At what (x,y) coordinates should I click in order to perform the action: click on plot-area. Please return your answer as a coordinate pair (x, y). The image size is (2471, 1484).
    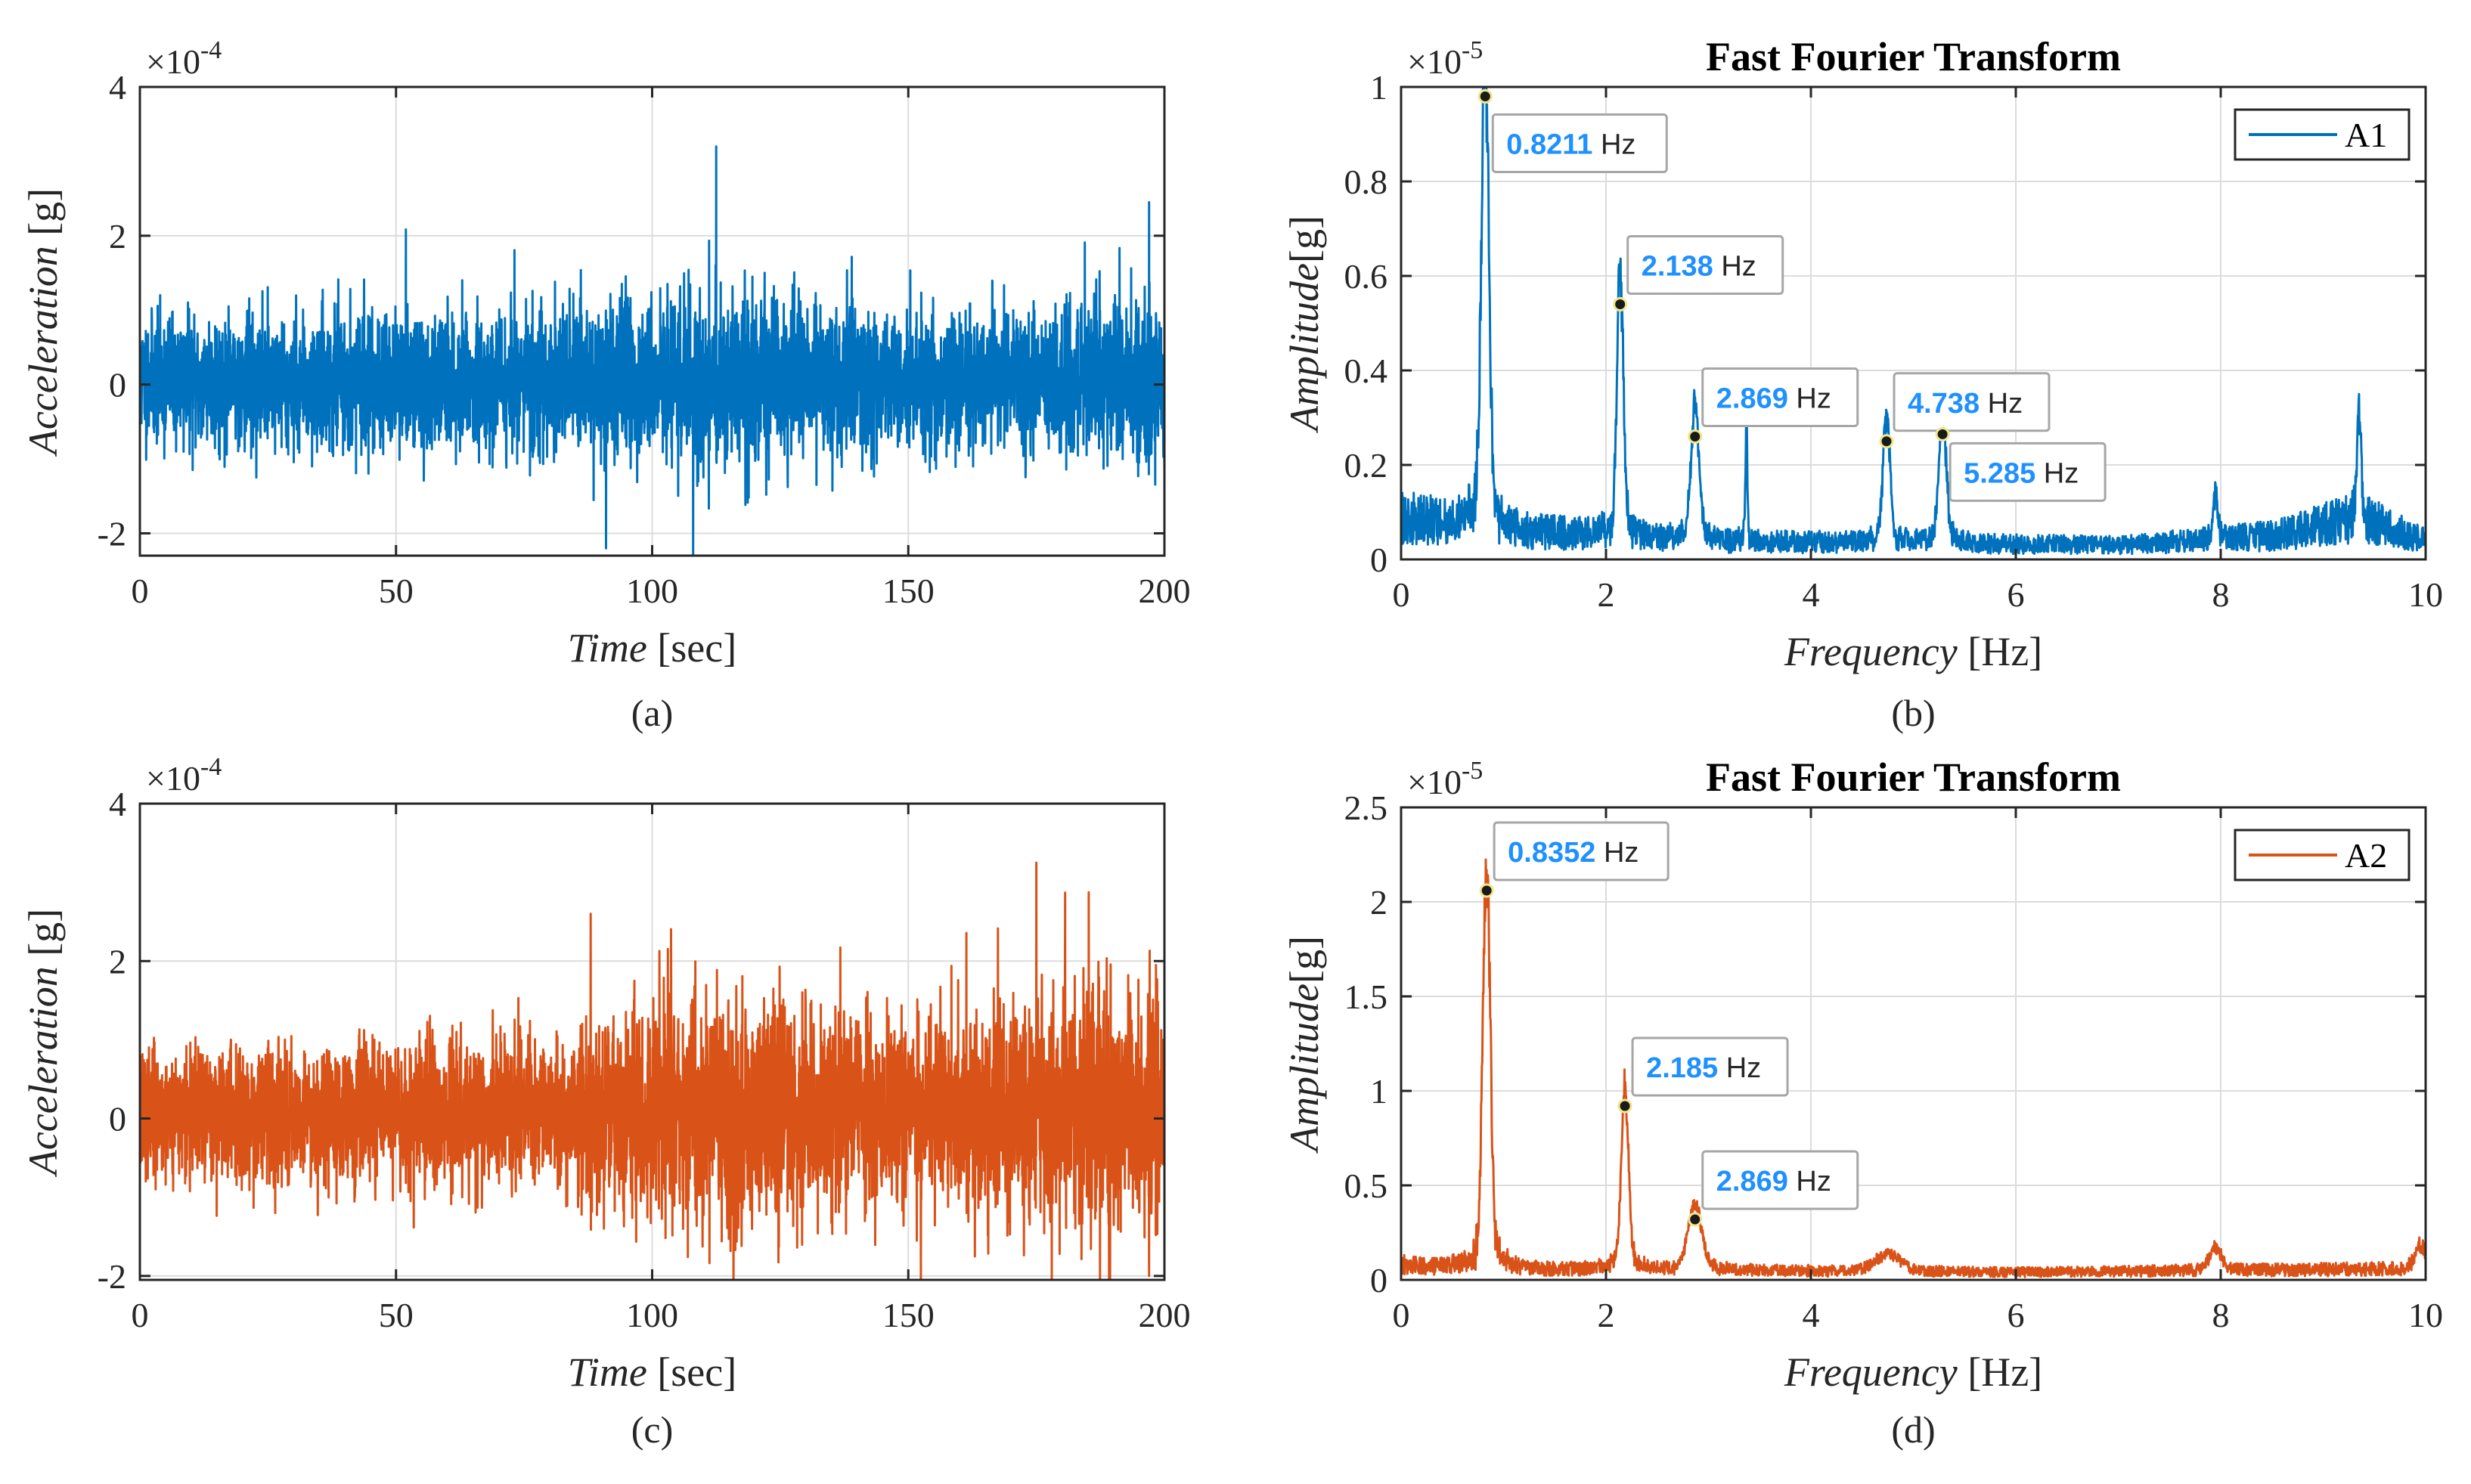
    Looking at the image, I should click on (1913, 1043).